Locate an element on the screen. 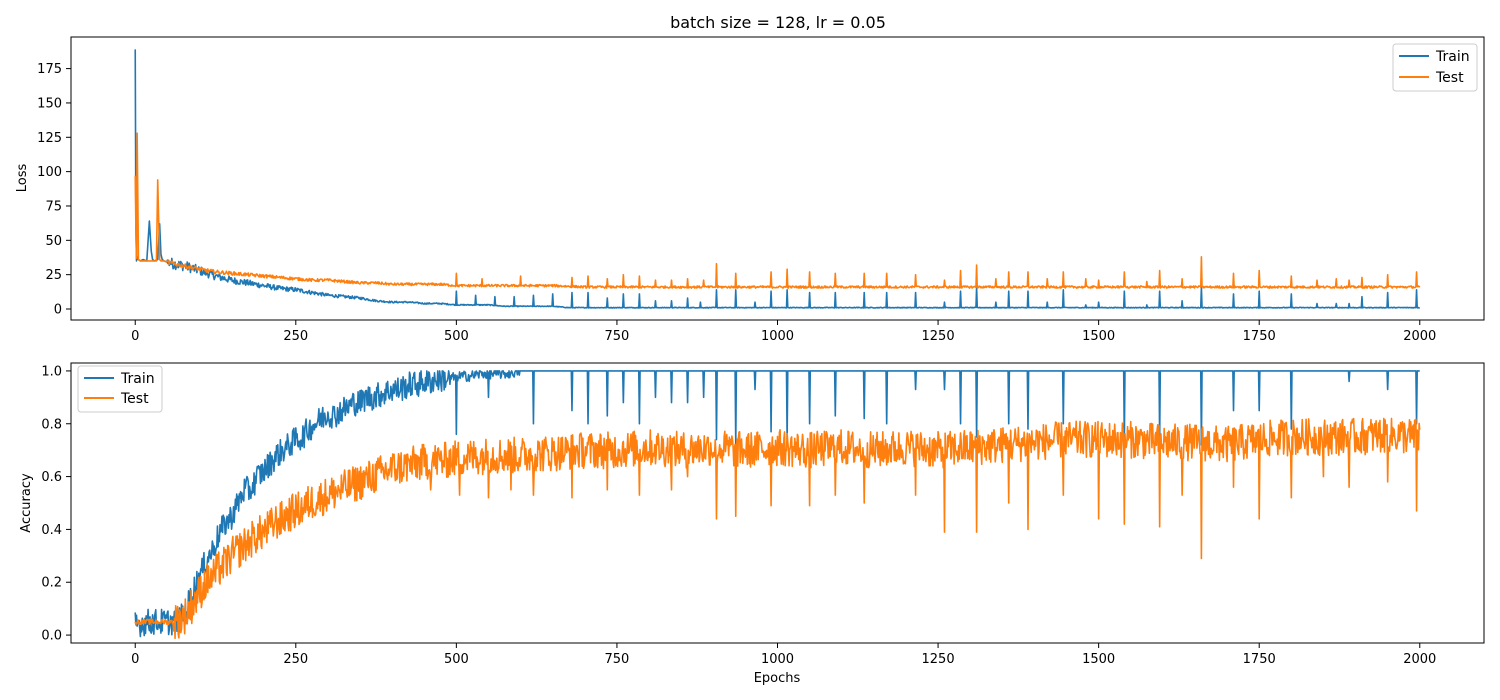 The width and height of the screenshot is (1500, 700). y-tick-label: 0.6 is located at coordinates (51, 477).